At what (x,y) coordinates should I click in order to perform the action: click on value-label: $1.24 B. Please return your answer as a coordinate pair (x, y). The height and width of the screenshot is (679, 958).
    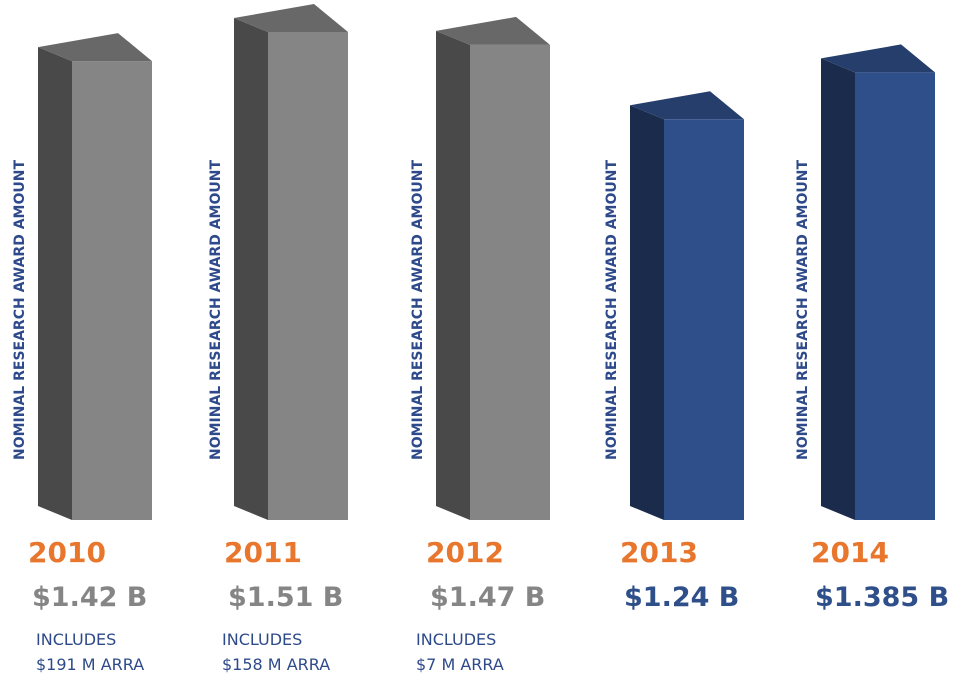
    Looking at the image, I should click on (681, 597).